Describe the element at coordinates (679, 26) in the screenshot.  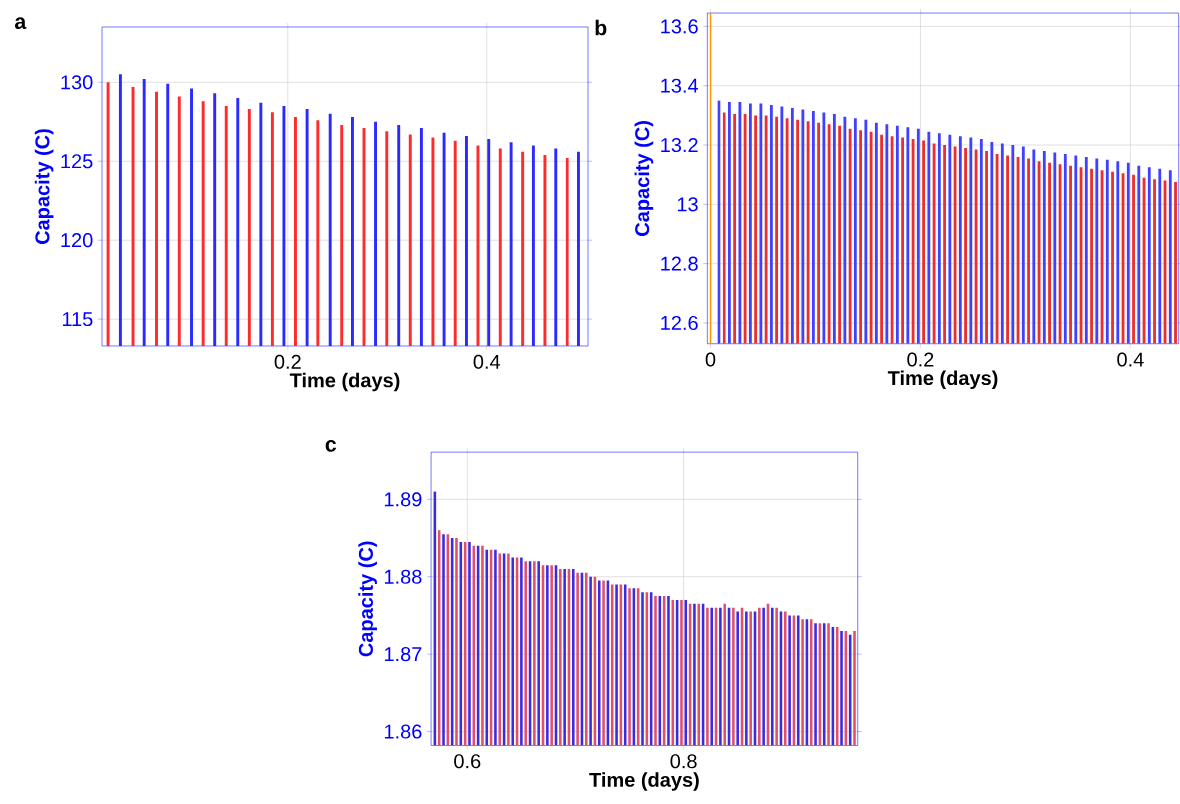
I see `y-tick-label: 13.6` at that location.